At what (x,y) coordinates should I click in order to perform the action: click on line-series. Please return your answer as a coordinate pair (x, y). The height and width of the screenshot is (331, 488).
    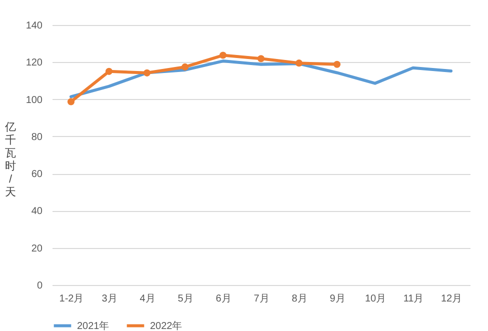
    Looking at the image, I should click on (261, 79).